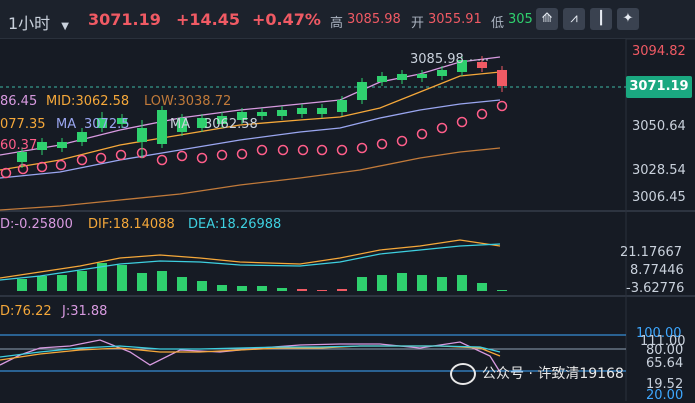 The image size is (695, 403). What do you see at coordinates (65, 26) in the screenshot?
I see `chevron-down-icon: ▼` at bounding box center [65, 26].